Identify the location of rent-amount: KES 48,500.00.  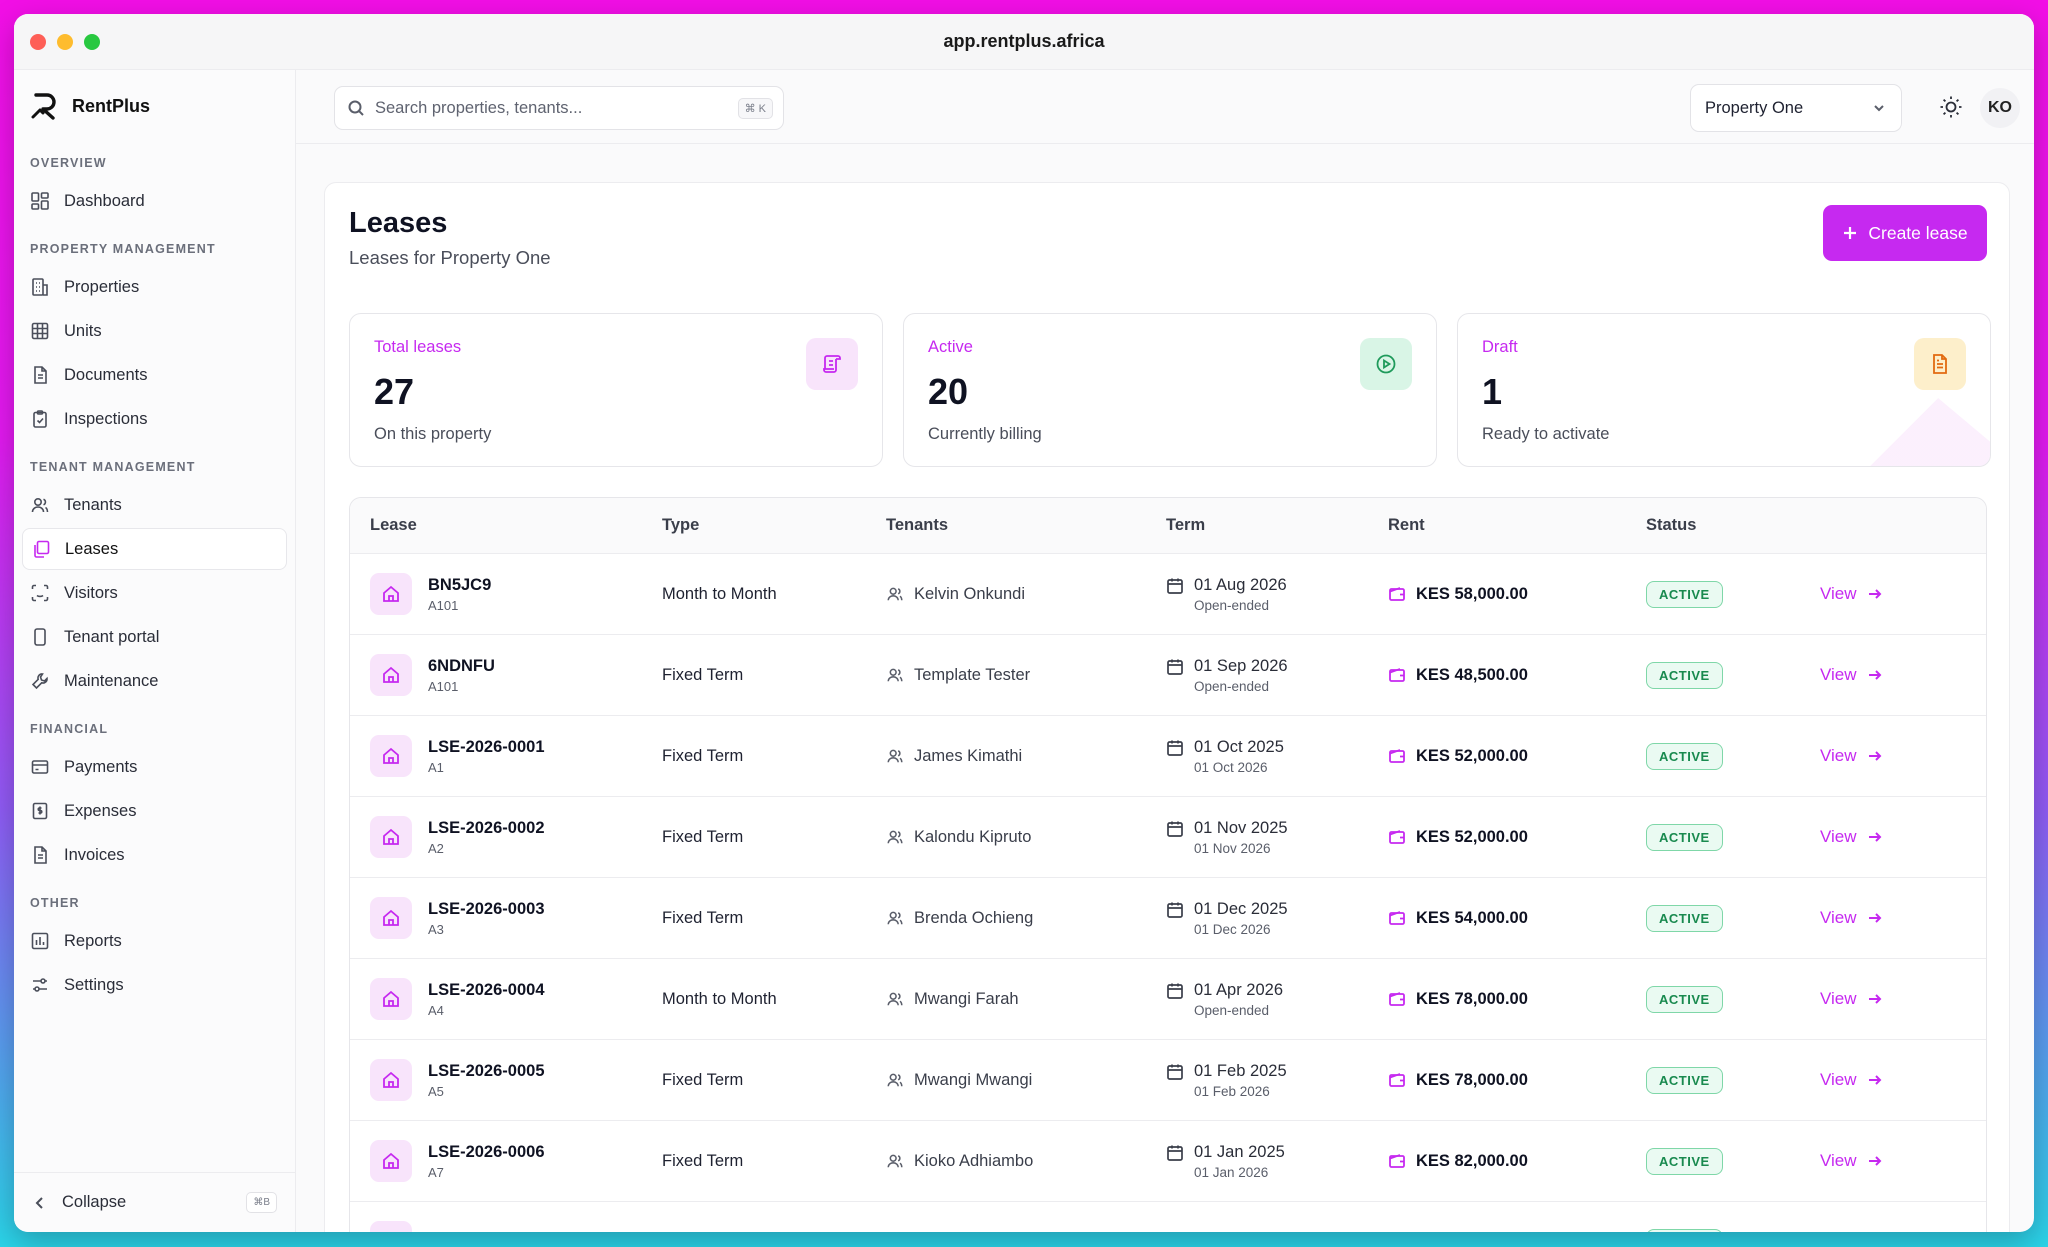
(1472, 674).